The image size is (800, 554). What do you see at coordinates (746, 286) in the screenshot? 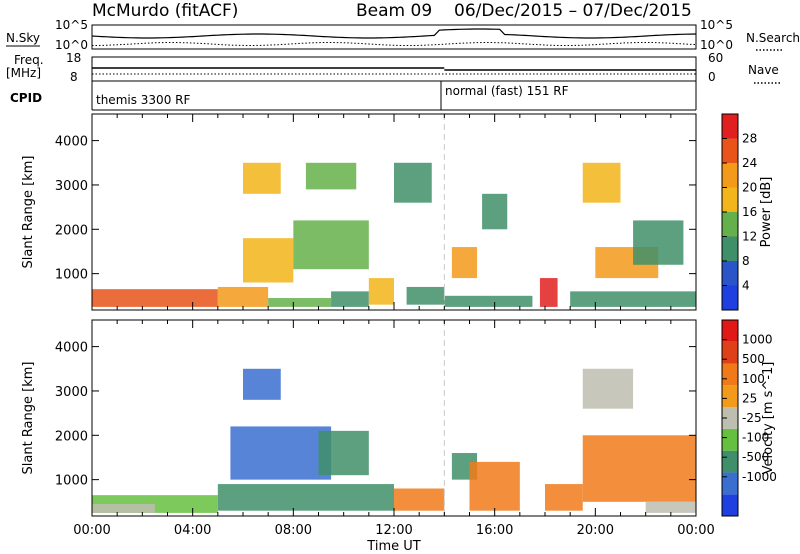
I see `power-colorbar-ticklabel: 4` at bounding box center [746, 286].